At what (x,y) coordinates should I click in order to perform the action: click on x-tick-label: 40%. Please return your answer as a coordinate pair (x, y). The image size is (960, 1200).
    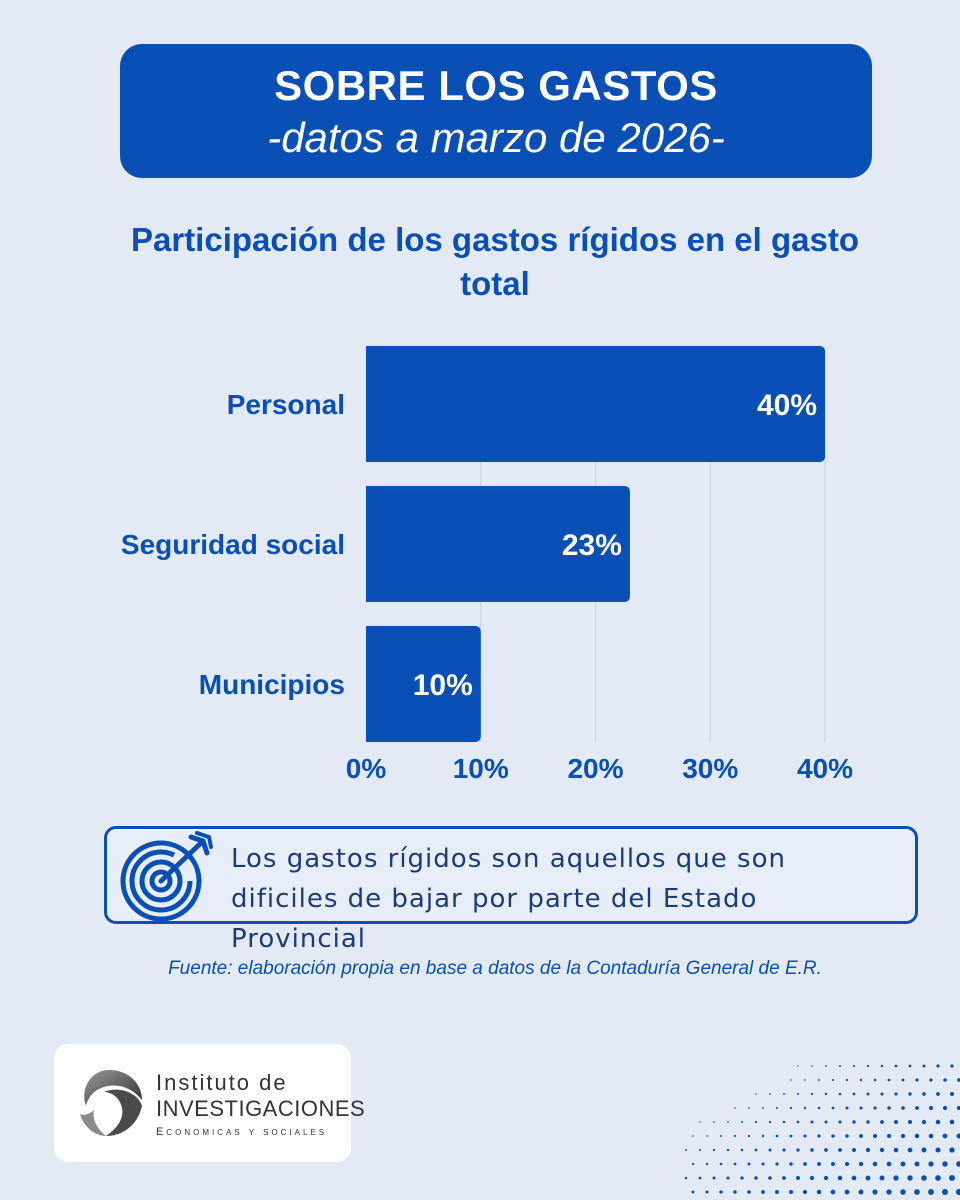
    Looking at the image, I should click on (825, 768).